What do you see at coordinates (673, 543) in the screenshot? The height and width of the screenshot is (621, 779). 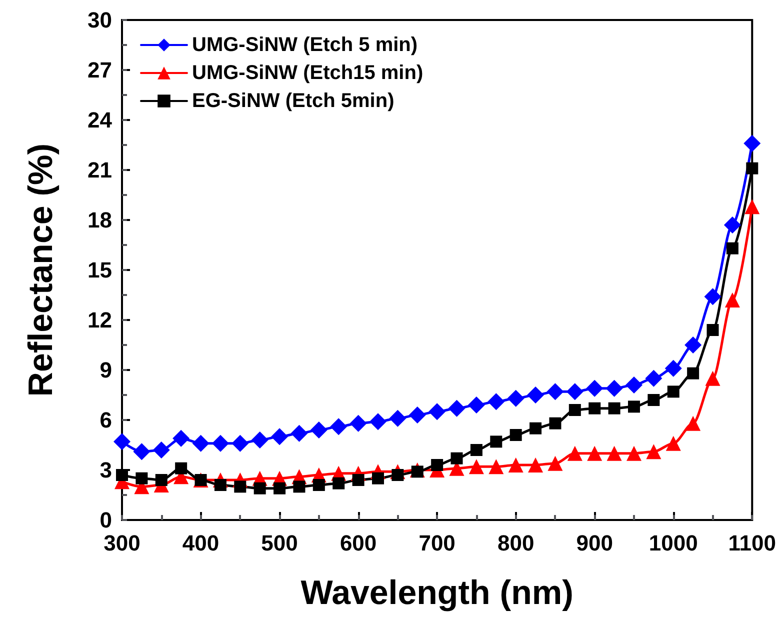 I see `x-tick-label: 1000` at bounding box center [673, 543].